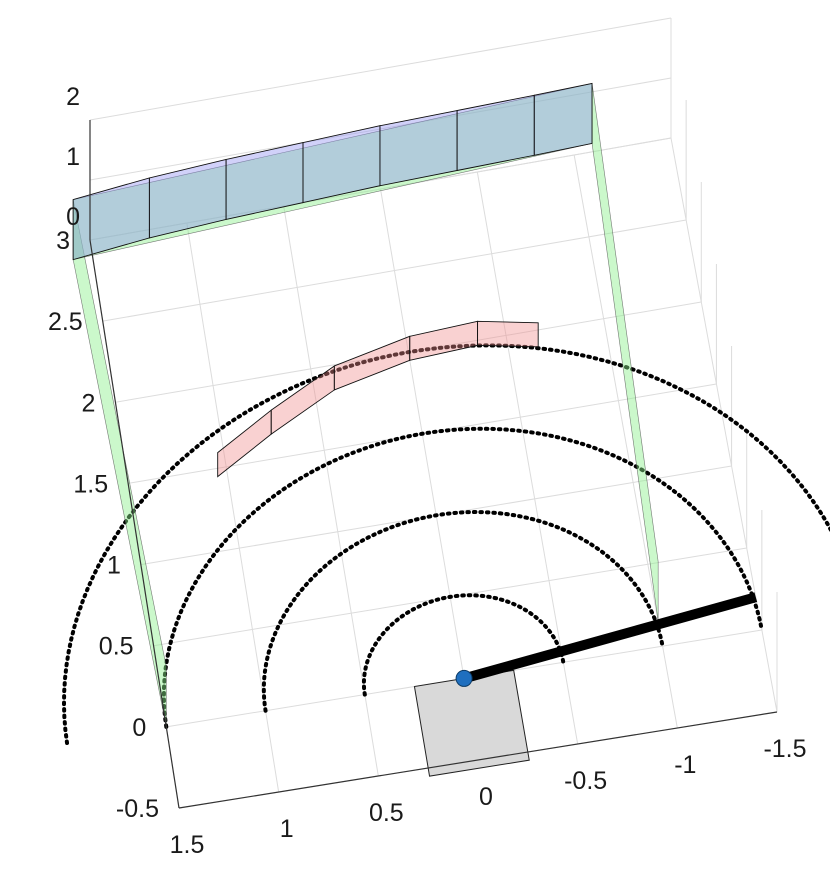  I want to click on x-tick-label: -0.5, so click(585, 781).